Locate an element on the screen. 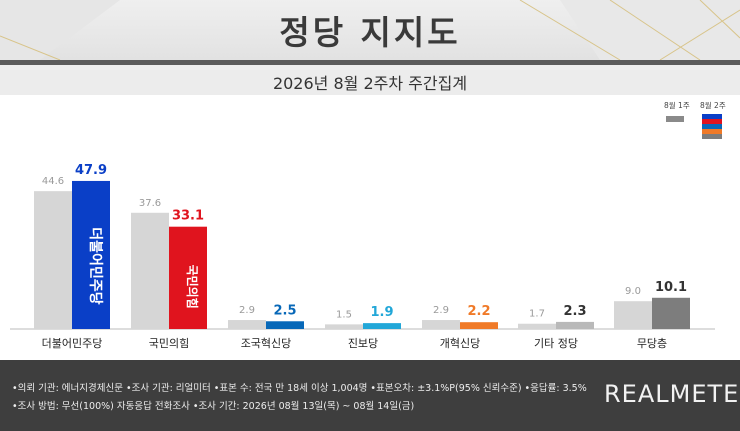 This screenshot has height=431, width=740. page-title: 정당 지지도 is located at coordinates (370, 30).